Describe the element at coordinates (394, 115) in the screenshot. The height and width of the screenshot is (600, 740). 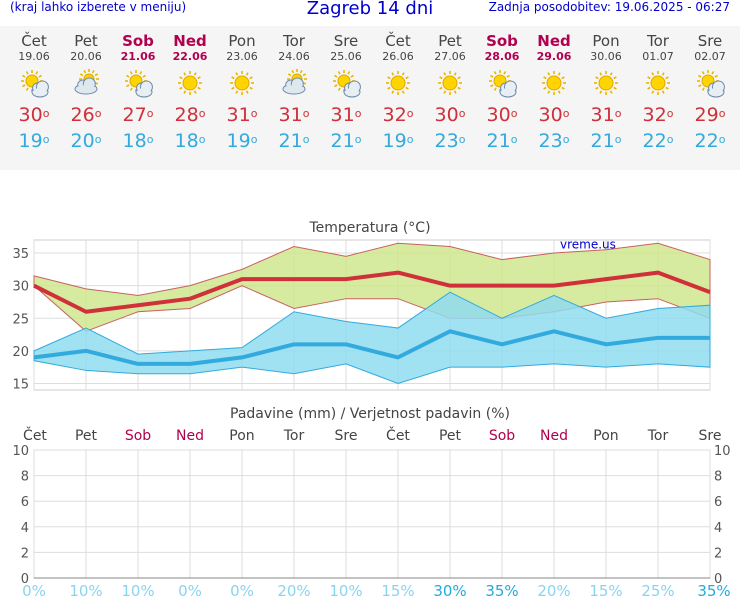
I see `max-temp-value: 32` at that location.